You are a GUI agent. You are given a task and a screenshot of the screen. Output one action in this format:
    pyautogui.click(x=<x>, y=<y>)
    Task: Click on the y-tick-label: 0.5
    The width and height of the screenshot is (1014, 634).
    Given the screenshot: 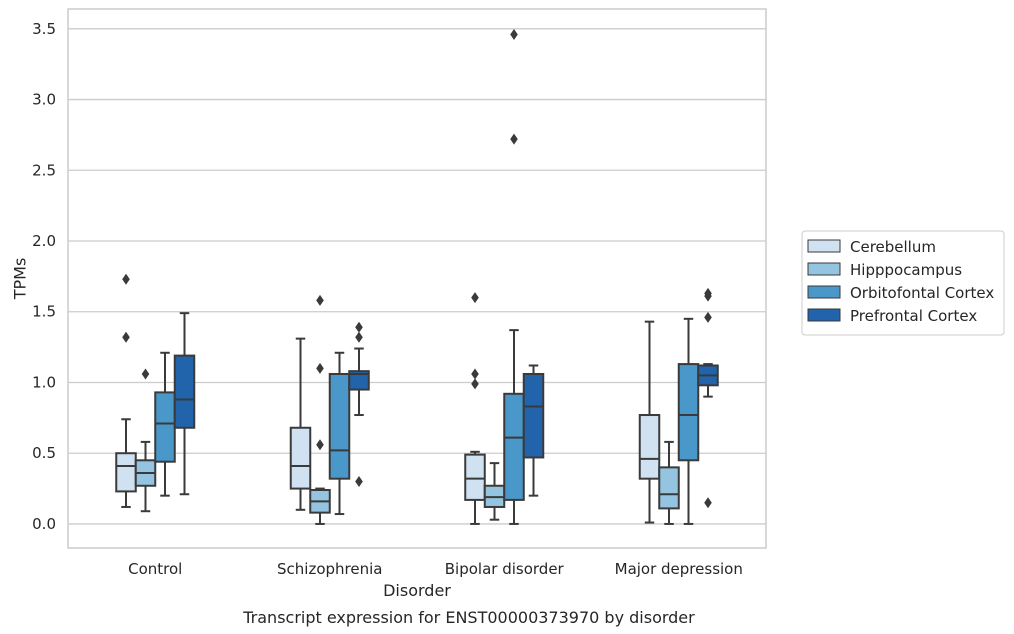 What is the action you would take?
    pyautogui.click(x=44, y=453)
    